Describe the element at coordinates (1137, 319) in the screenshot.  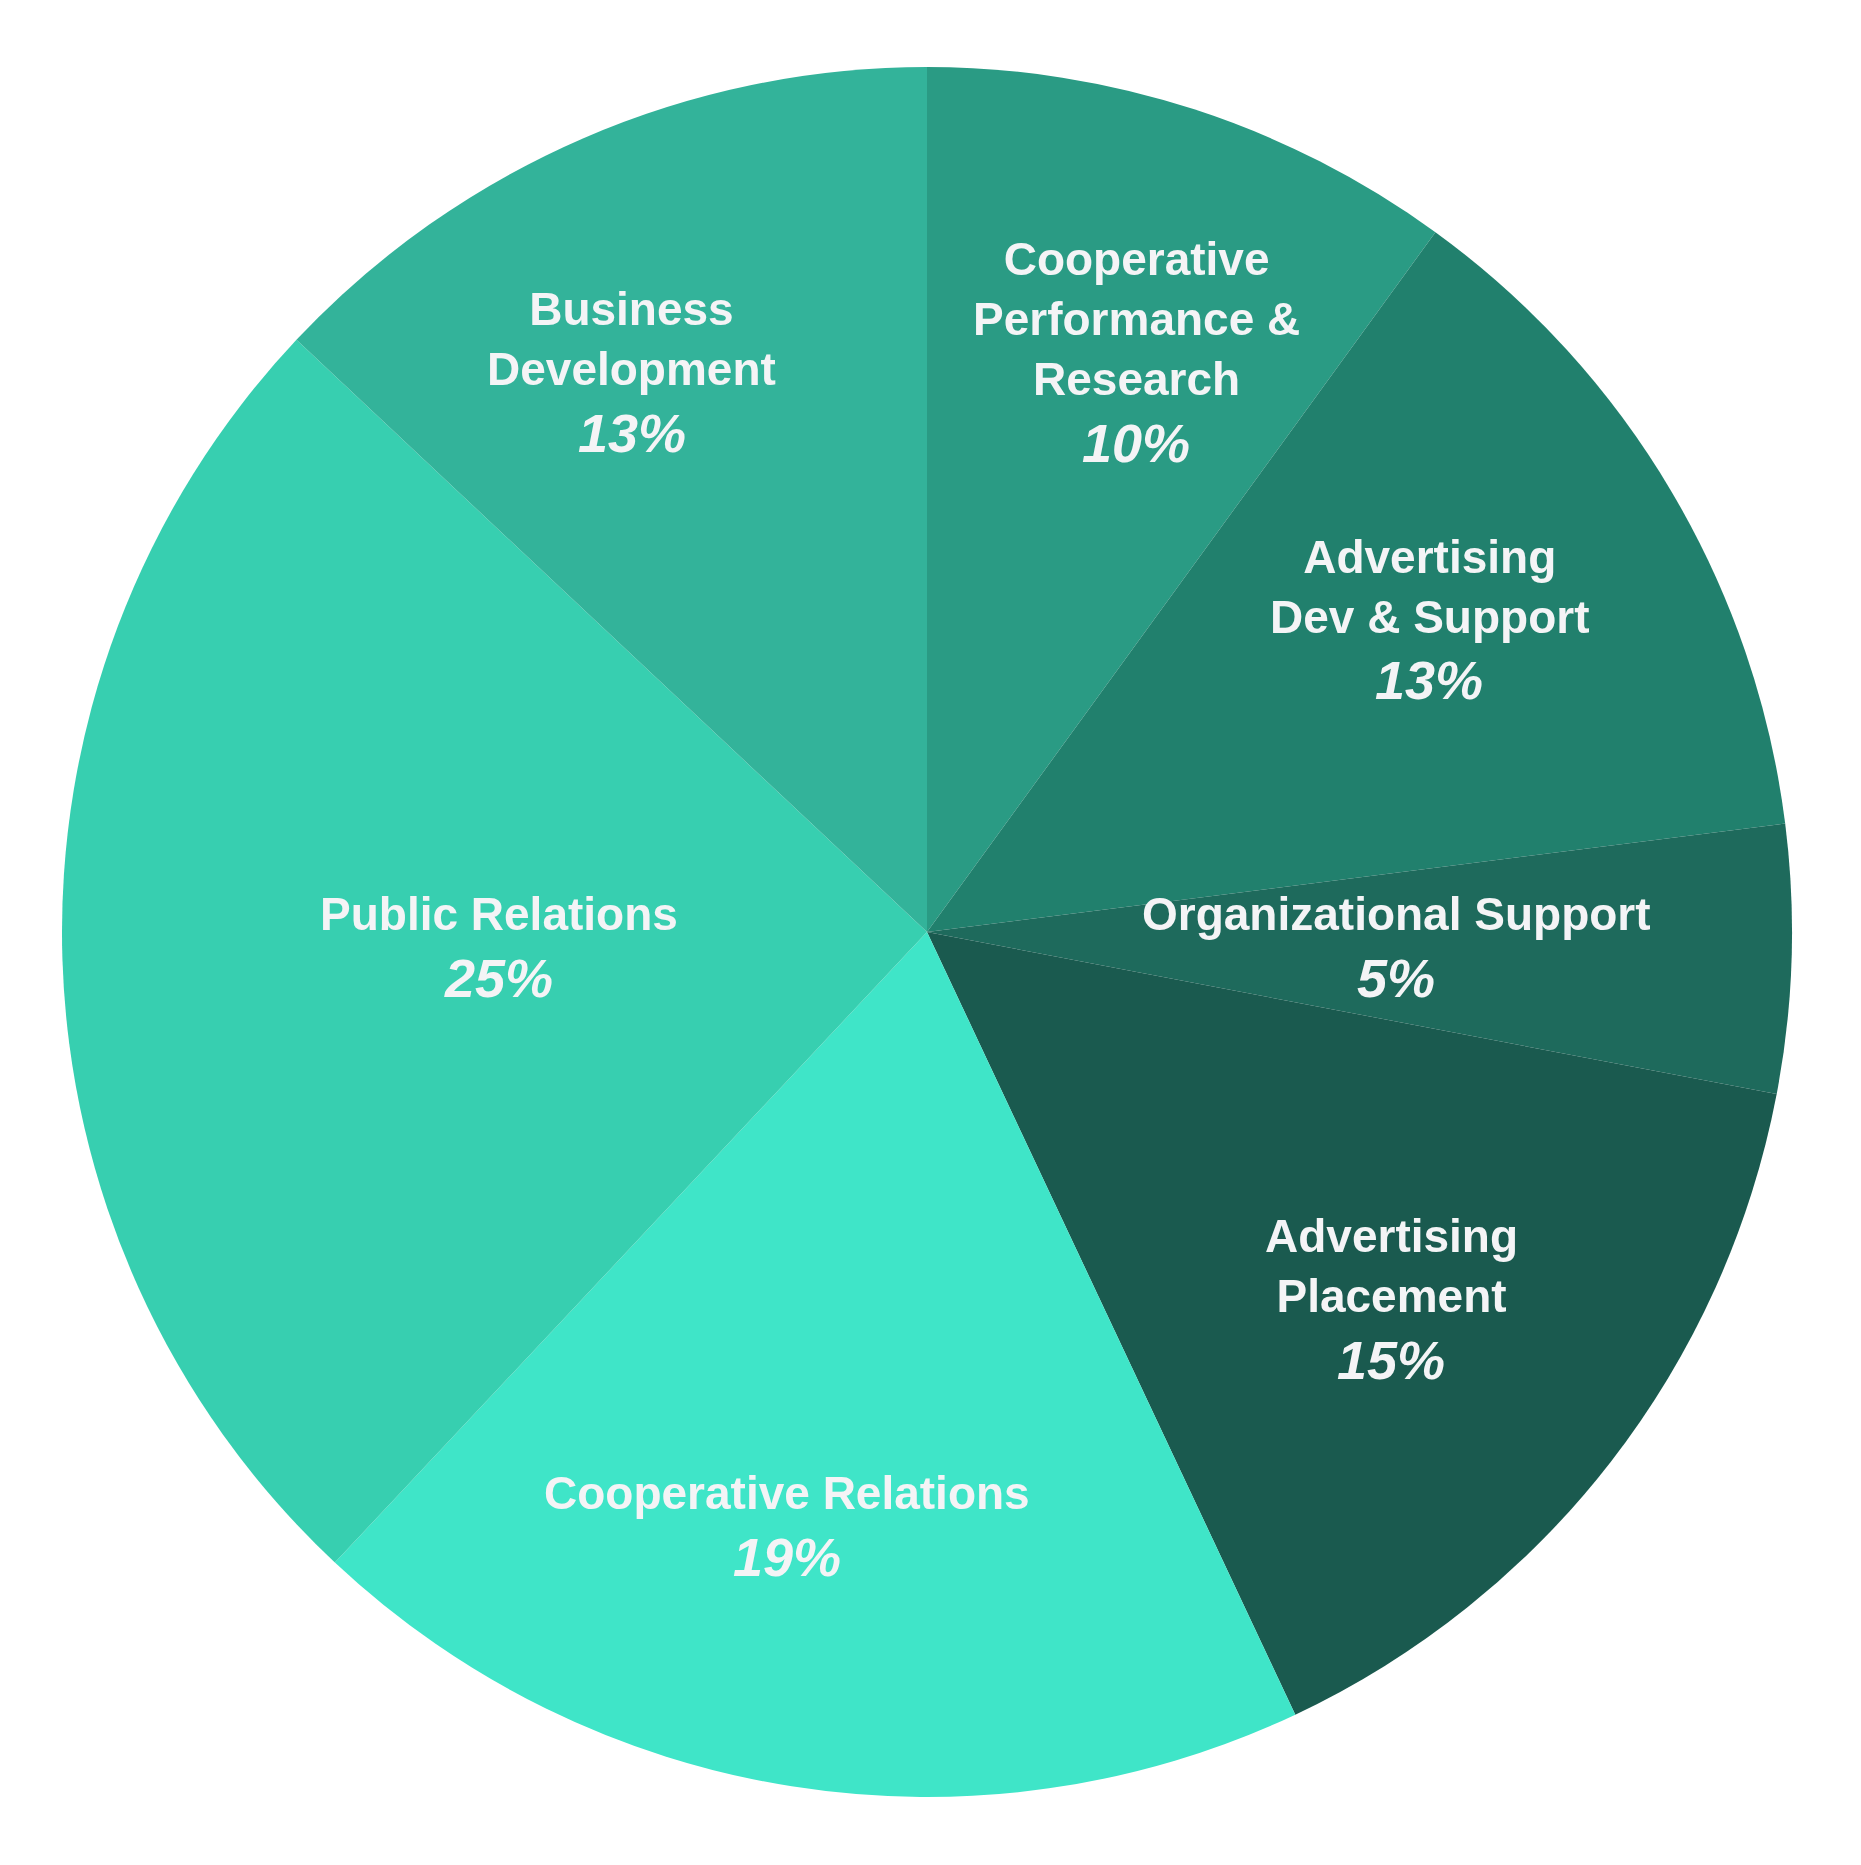
I see `slice-label: Cooperative Performance & Research` at that location.